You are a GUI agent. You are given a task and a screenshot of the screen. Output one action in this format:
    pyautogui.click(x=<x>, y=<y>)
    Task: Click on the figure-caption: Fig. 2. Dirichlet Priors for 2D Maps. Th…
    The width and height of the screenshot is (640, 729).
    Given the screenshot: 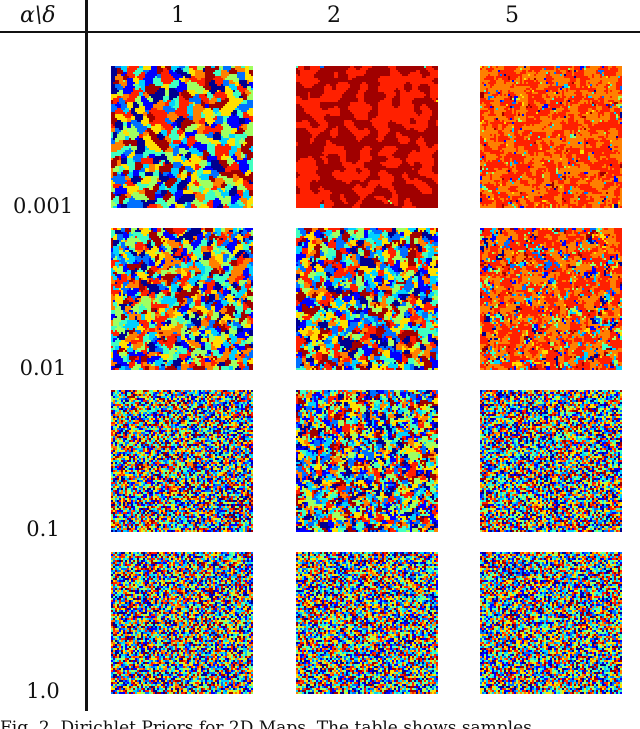 What is the action you would take?
    pyautogui.click(x=266, y=723)
    